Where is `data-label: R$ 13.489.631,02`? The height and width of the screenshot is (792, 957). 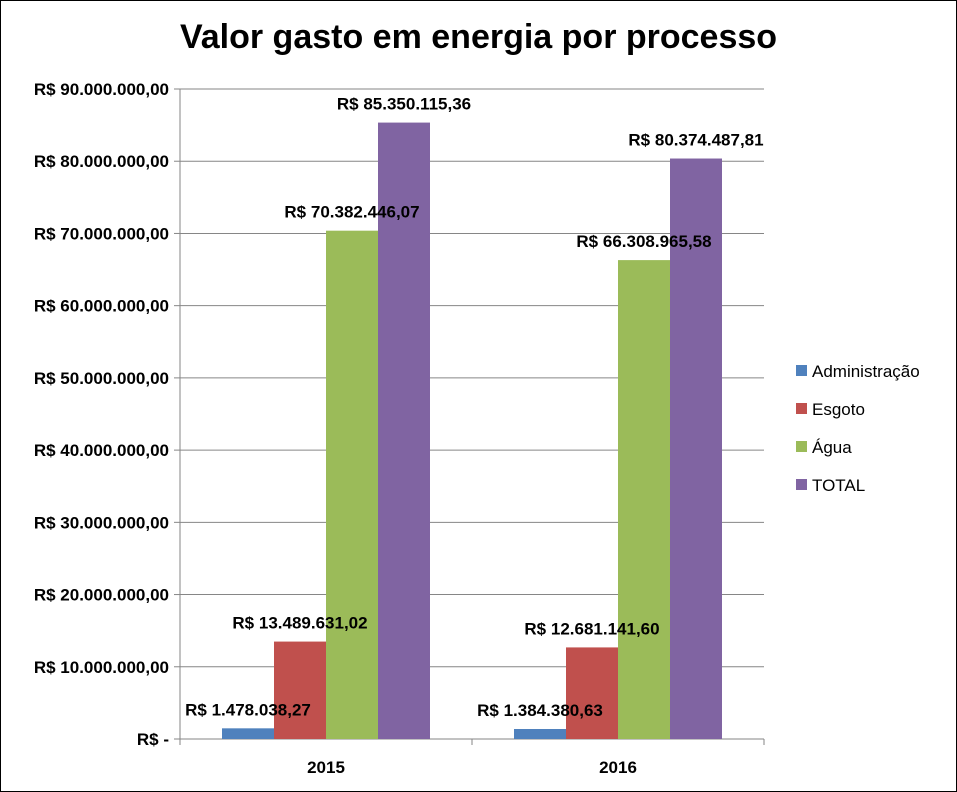
data-label: R$ 13.489.631,02 is located at coordinates (299, 623).